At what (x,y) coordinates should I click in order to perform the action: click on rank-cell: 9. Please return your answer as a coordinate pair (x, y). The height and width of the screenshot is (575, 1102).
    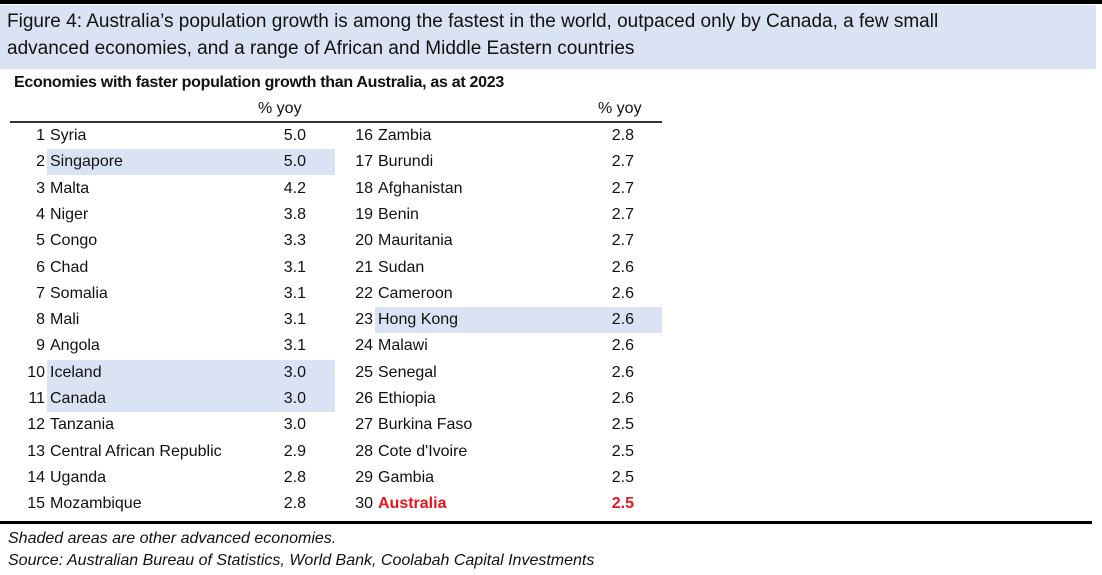
    Looking at the image, I should click on (40, 346).